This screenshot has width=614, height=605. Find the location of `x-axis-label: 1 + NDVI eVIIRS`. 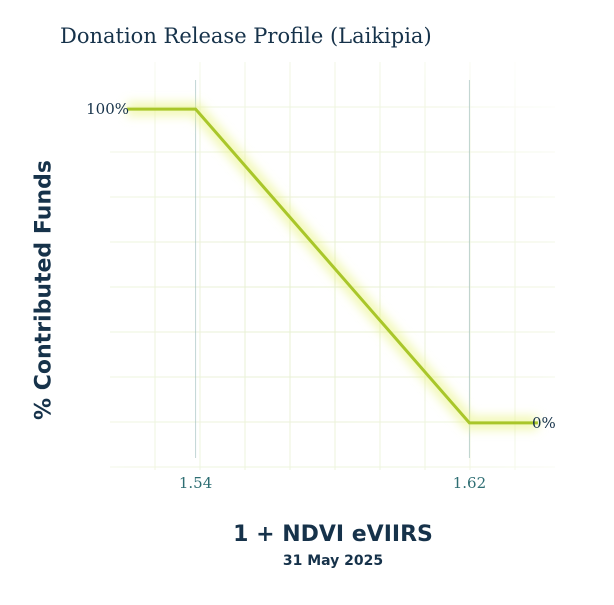

x-axis-label: 1 + NDVI eVIIRS is located at coordinates (333, 534).